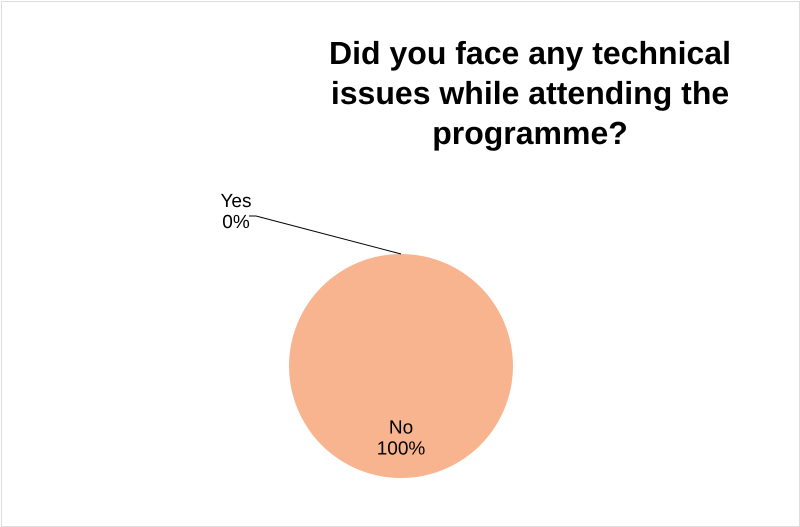 The width and height of the screenshot is (800, 527). What do you see at coordinates (236, 201) in the screenshot?
I see `category-label: Yes` at bounding box center [236, 201].